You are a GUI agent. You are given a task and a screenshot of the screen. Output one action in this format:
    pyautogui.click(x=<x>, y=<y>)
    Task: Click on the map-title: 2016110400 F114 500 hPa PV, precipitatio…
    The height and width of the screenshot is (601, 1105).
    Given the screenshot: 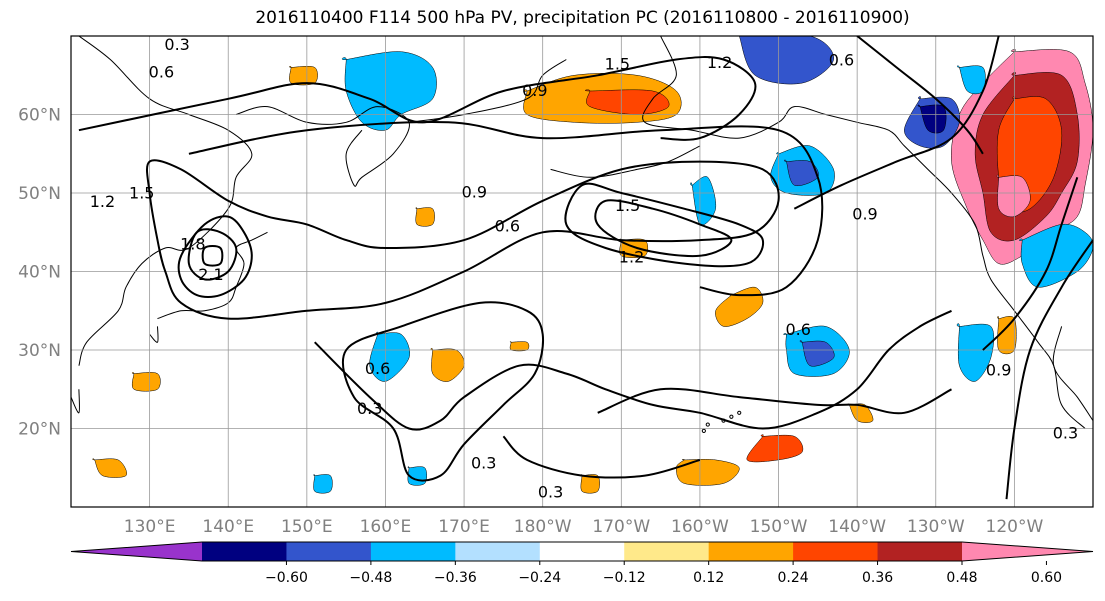 What is the action you would take?
    pyautogui.click(x=582, y=18)
    